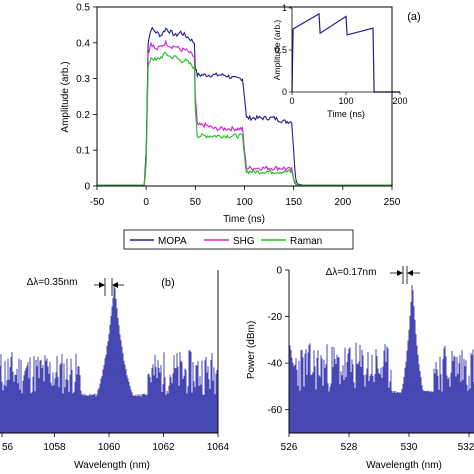 This screenshot has width=474, height=474. What do you see at coordinates (251, 350) in the screenshot?
I see `panel-b-right-y-axis-label: Power (dBm)` at bounding box center [251, 350].